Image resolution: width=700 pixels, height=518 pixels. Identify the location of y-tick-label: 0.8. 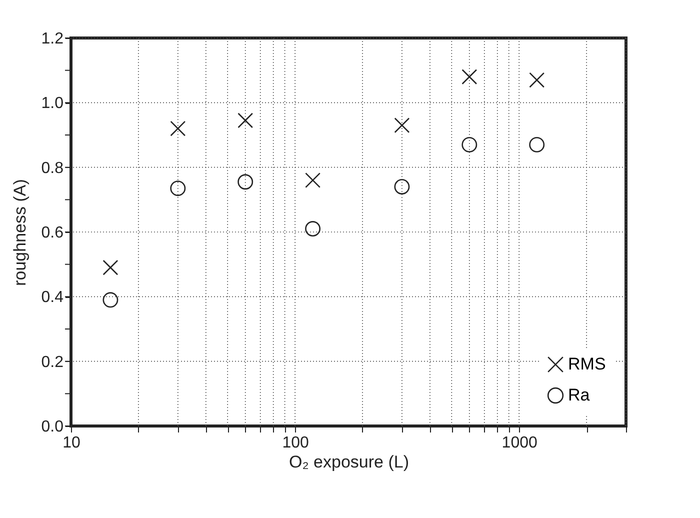
(52, 168).